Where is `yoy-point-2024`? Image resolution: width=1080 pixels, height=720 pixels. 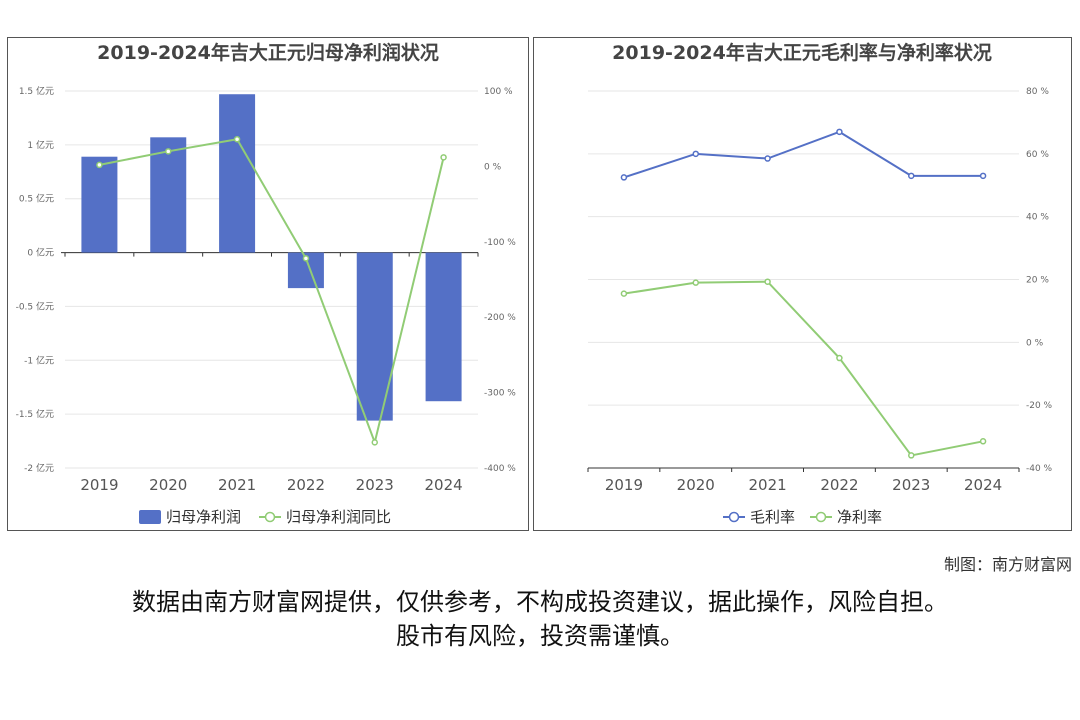 yoy-point-2024 is located at coordinates (443, 157).